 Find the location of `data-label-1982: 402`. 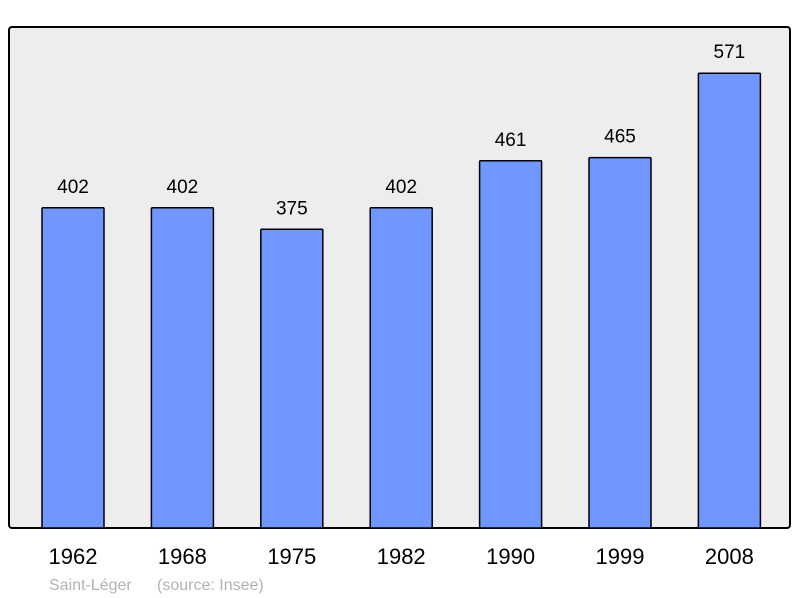

data-label-1982: 402 is located at coordinates (401, 187).